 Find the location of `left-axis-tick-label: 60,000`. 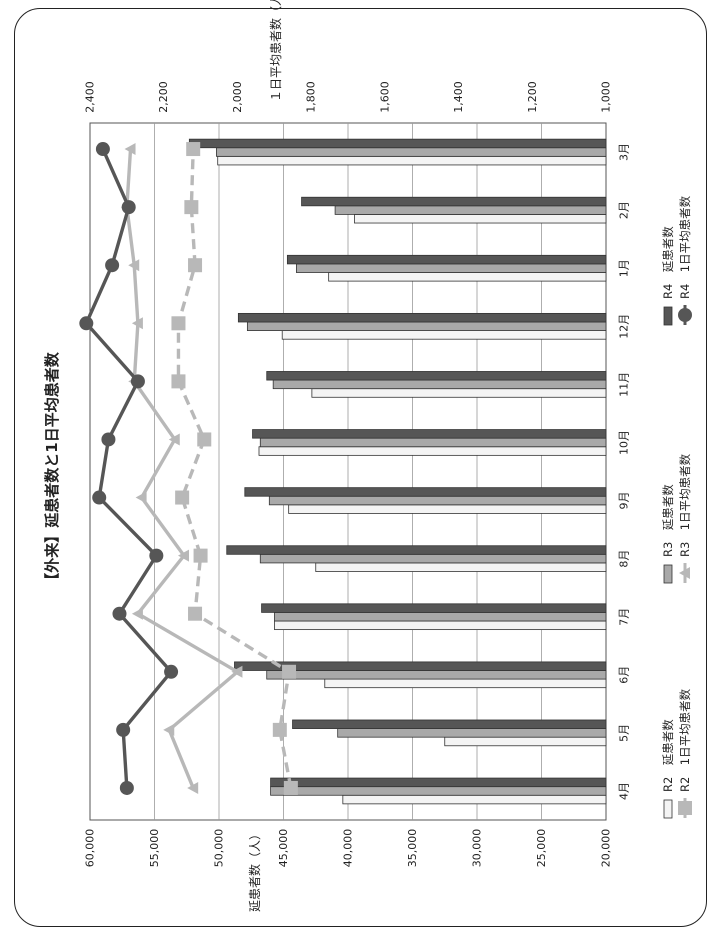

left-axis-tick-label: 60,000 is located at coordinates (90, 848).